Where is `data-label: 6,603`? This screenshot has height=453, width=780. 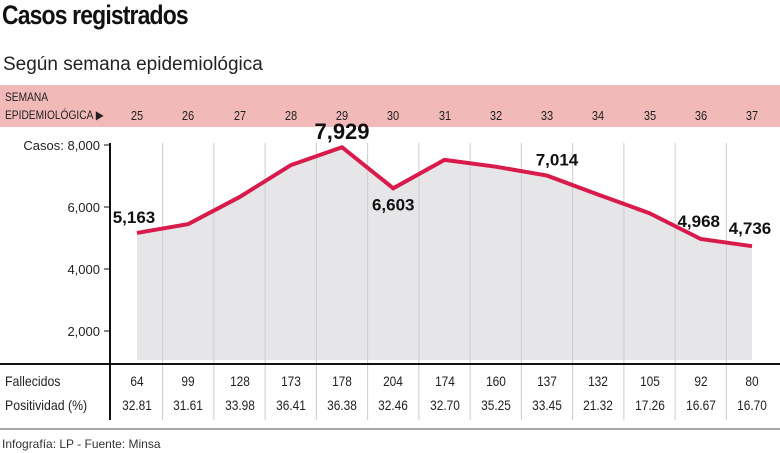 data-label: 6,603 is located at coordinates (393, 204).